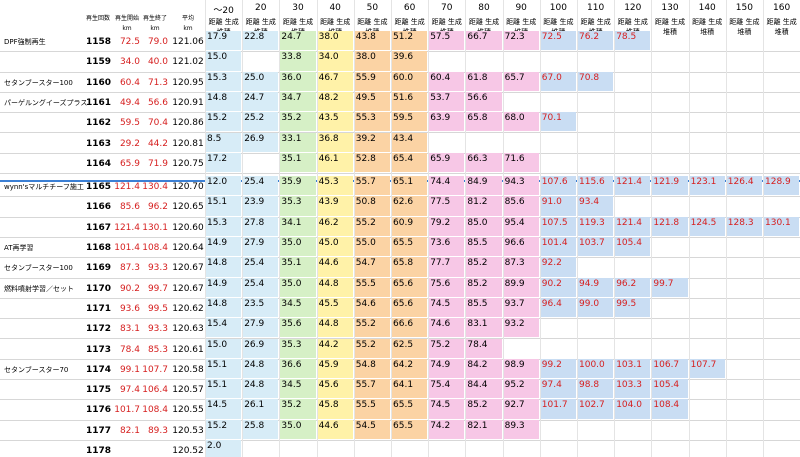 This screenshot has width=800, height=457. I want to click on segment-value: 70.1, so click(557, 122).